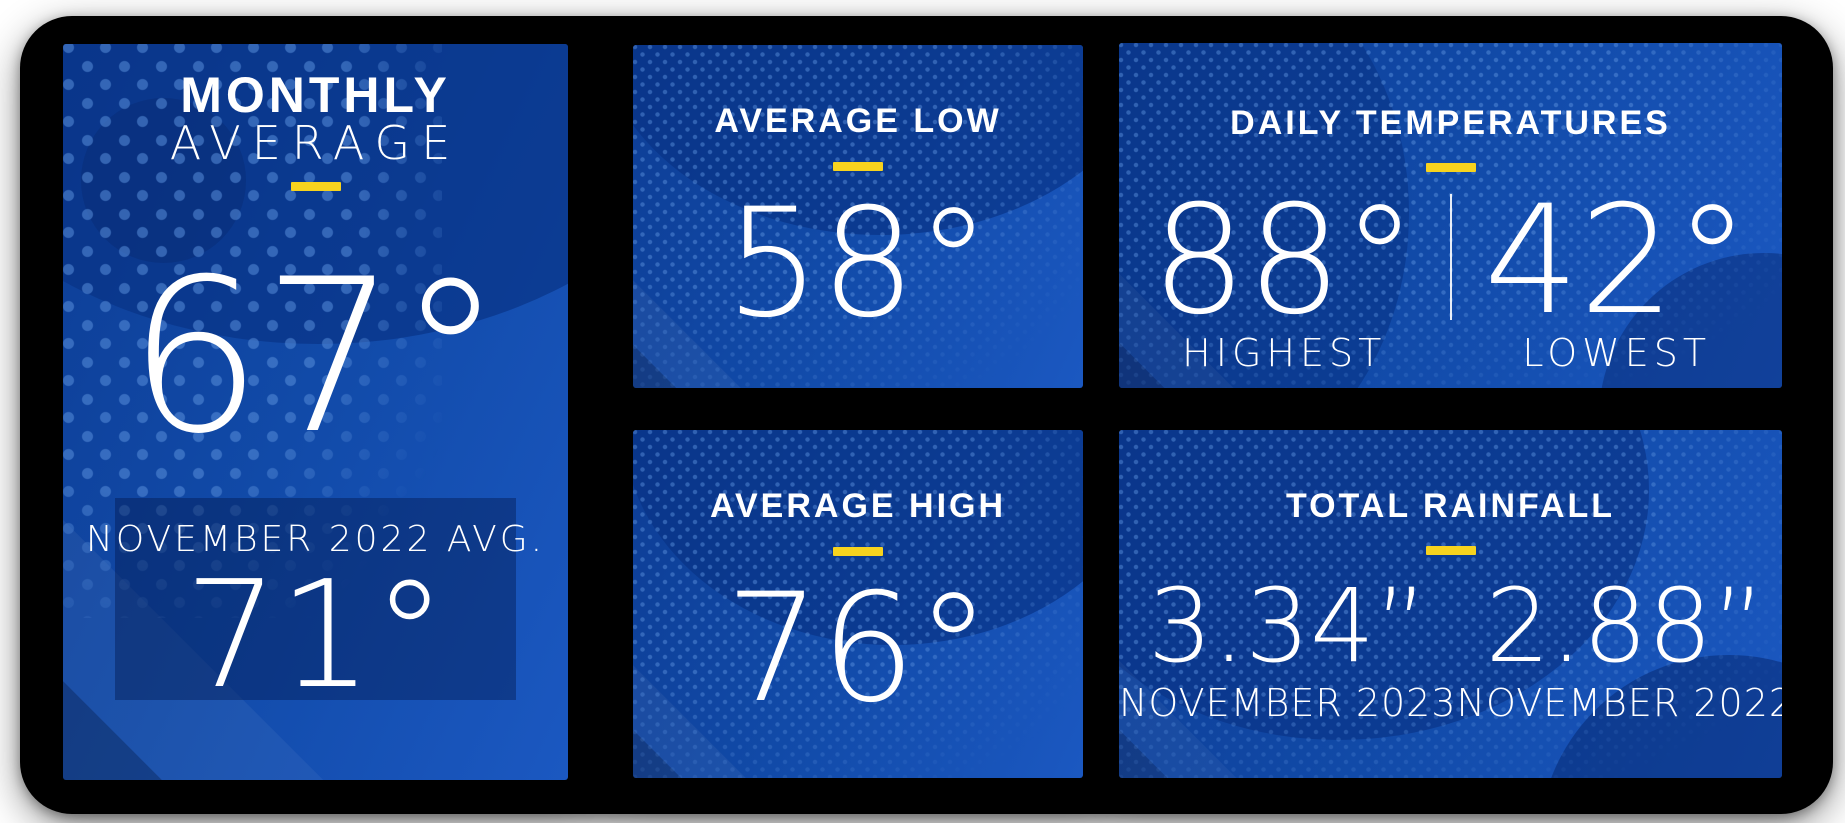  I want to click on rainfall-2022-value: 2.88”, so click(1625, 627).